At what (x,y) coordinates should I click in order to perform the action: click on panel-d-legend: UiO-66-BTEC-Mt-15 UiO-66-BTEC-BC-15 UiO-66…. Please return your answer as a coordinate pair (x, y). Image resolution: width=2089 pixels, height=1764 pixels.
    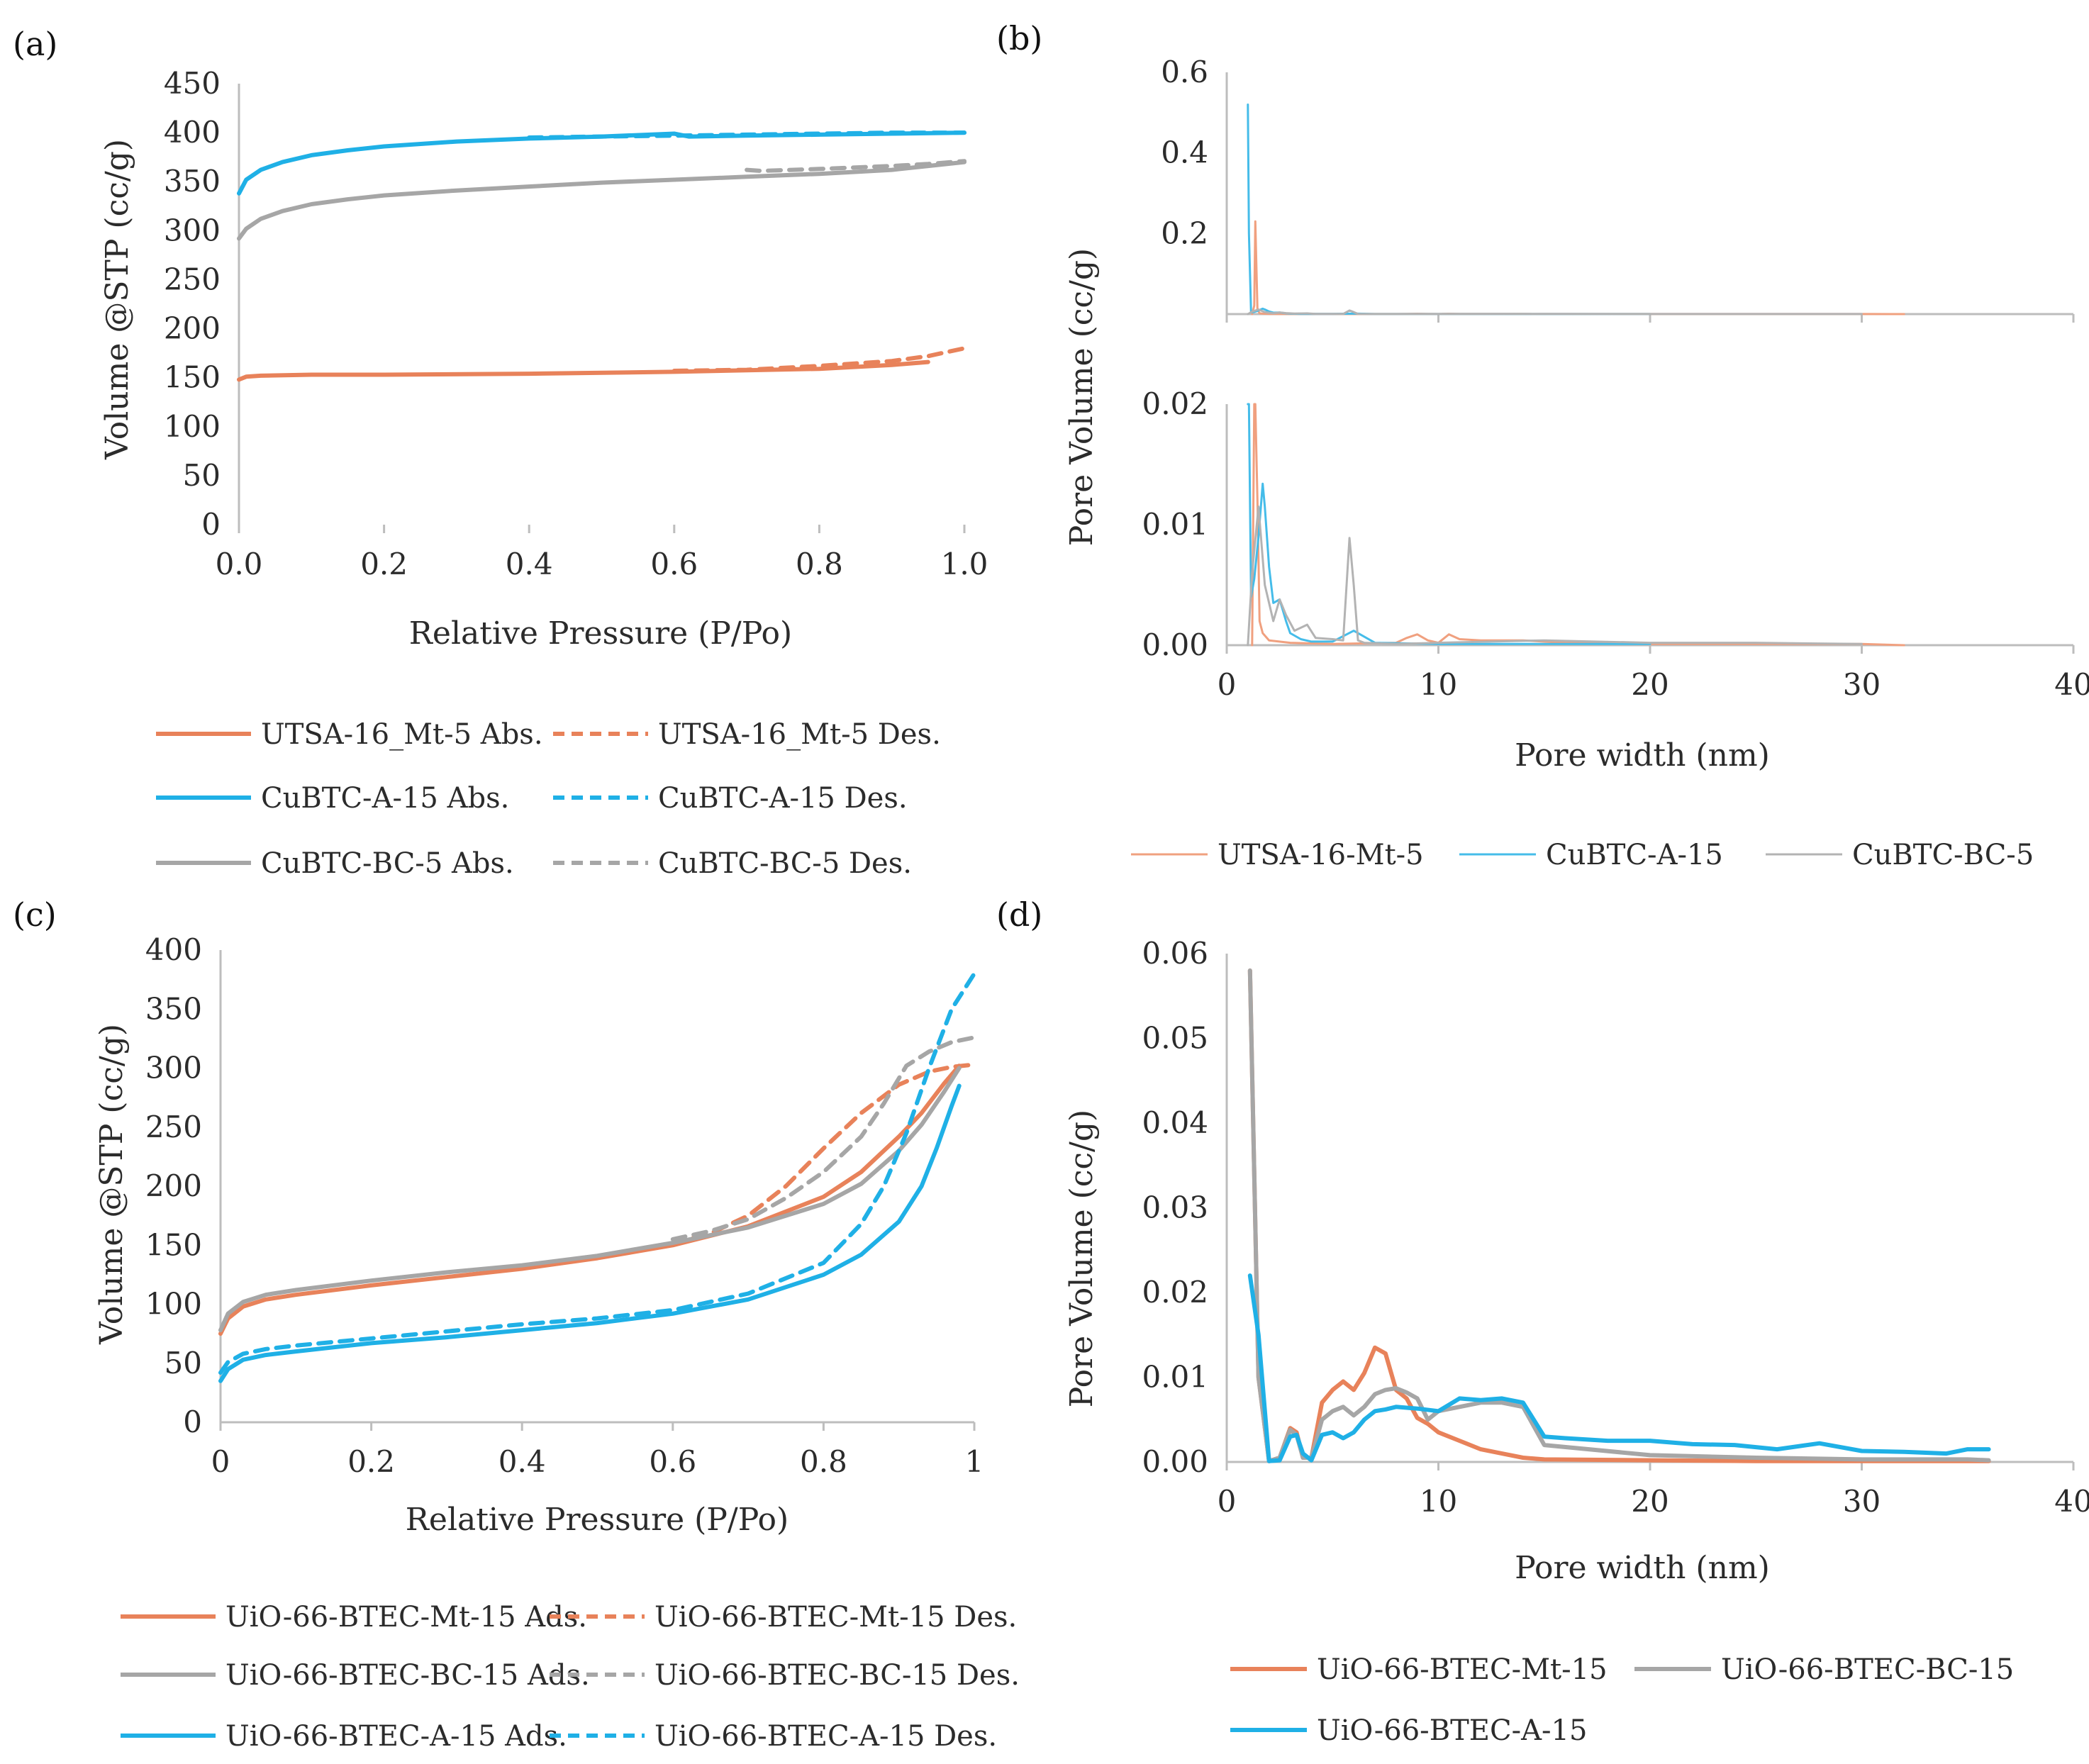
    Looking at the image, I should click on (1622, 1700).